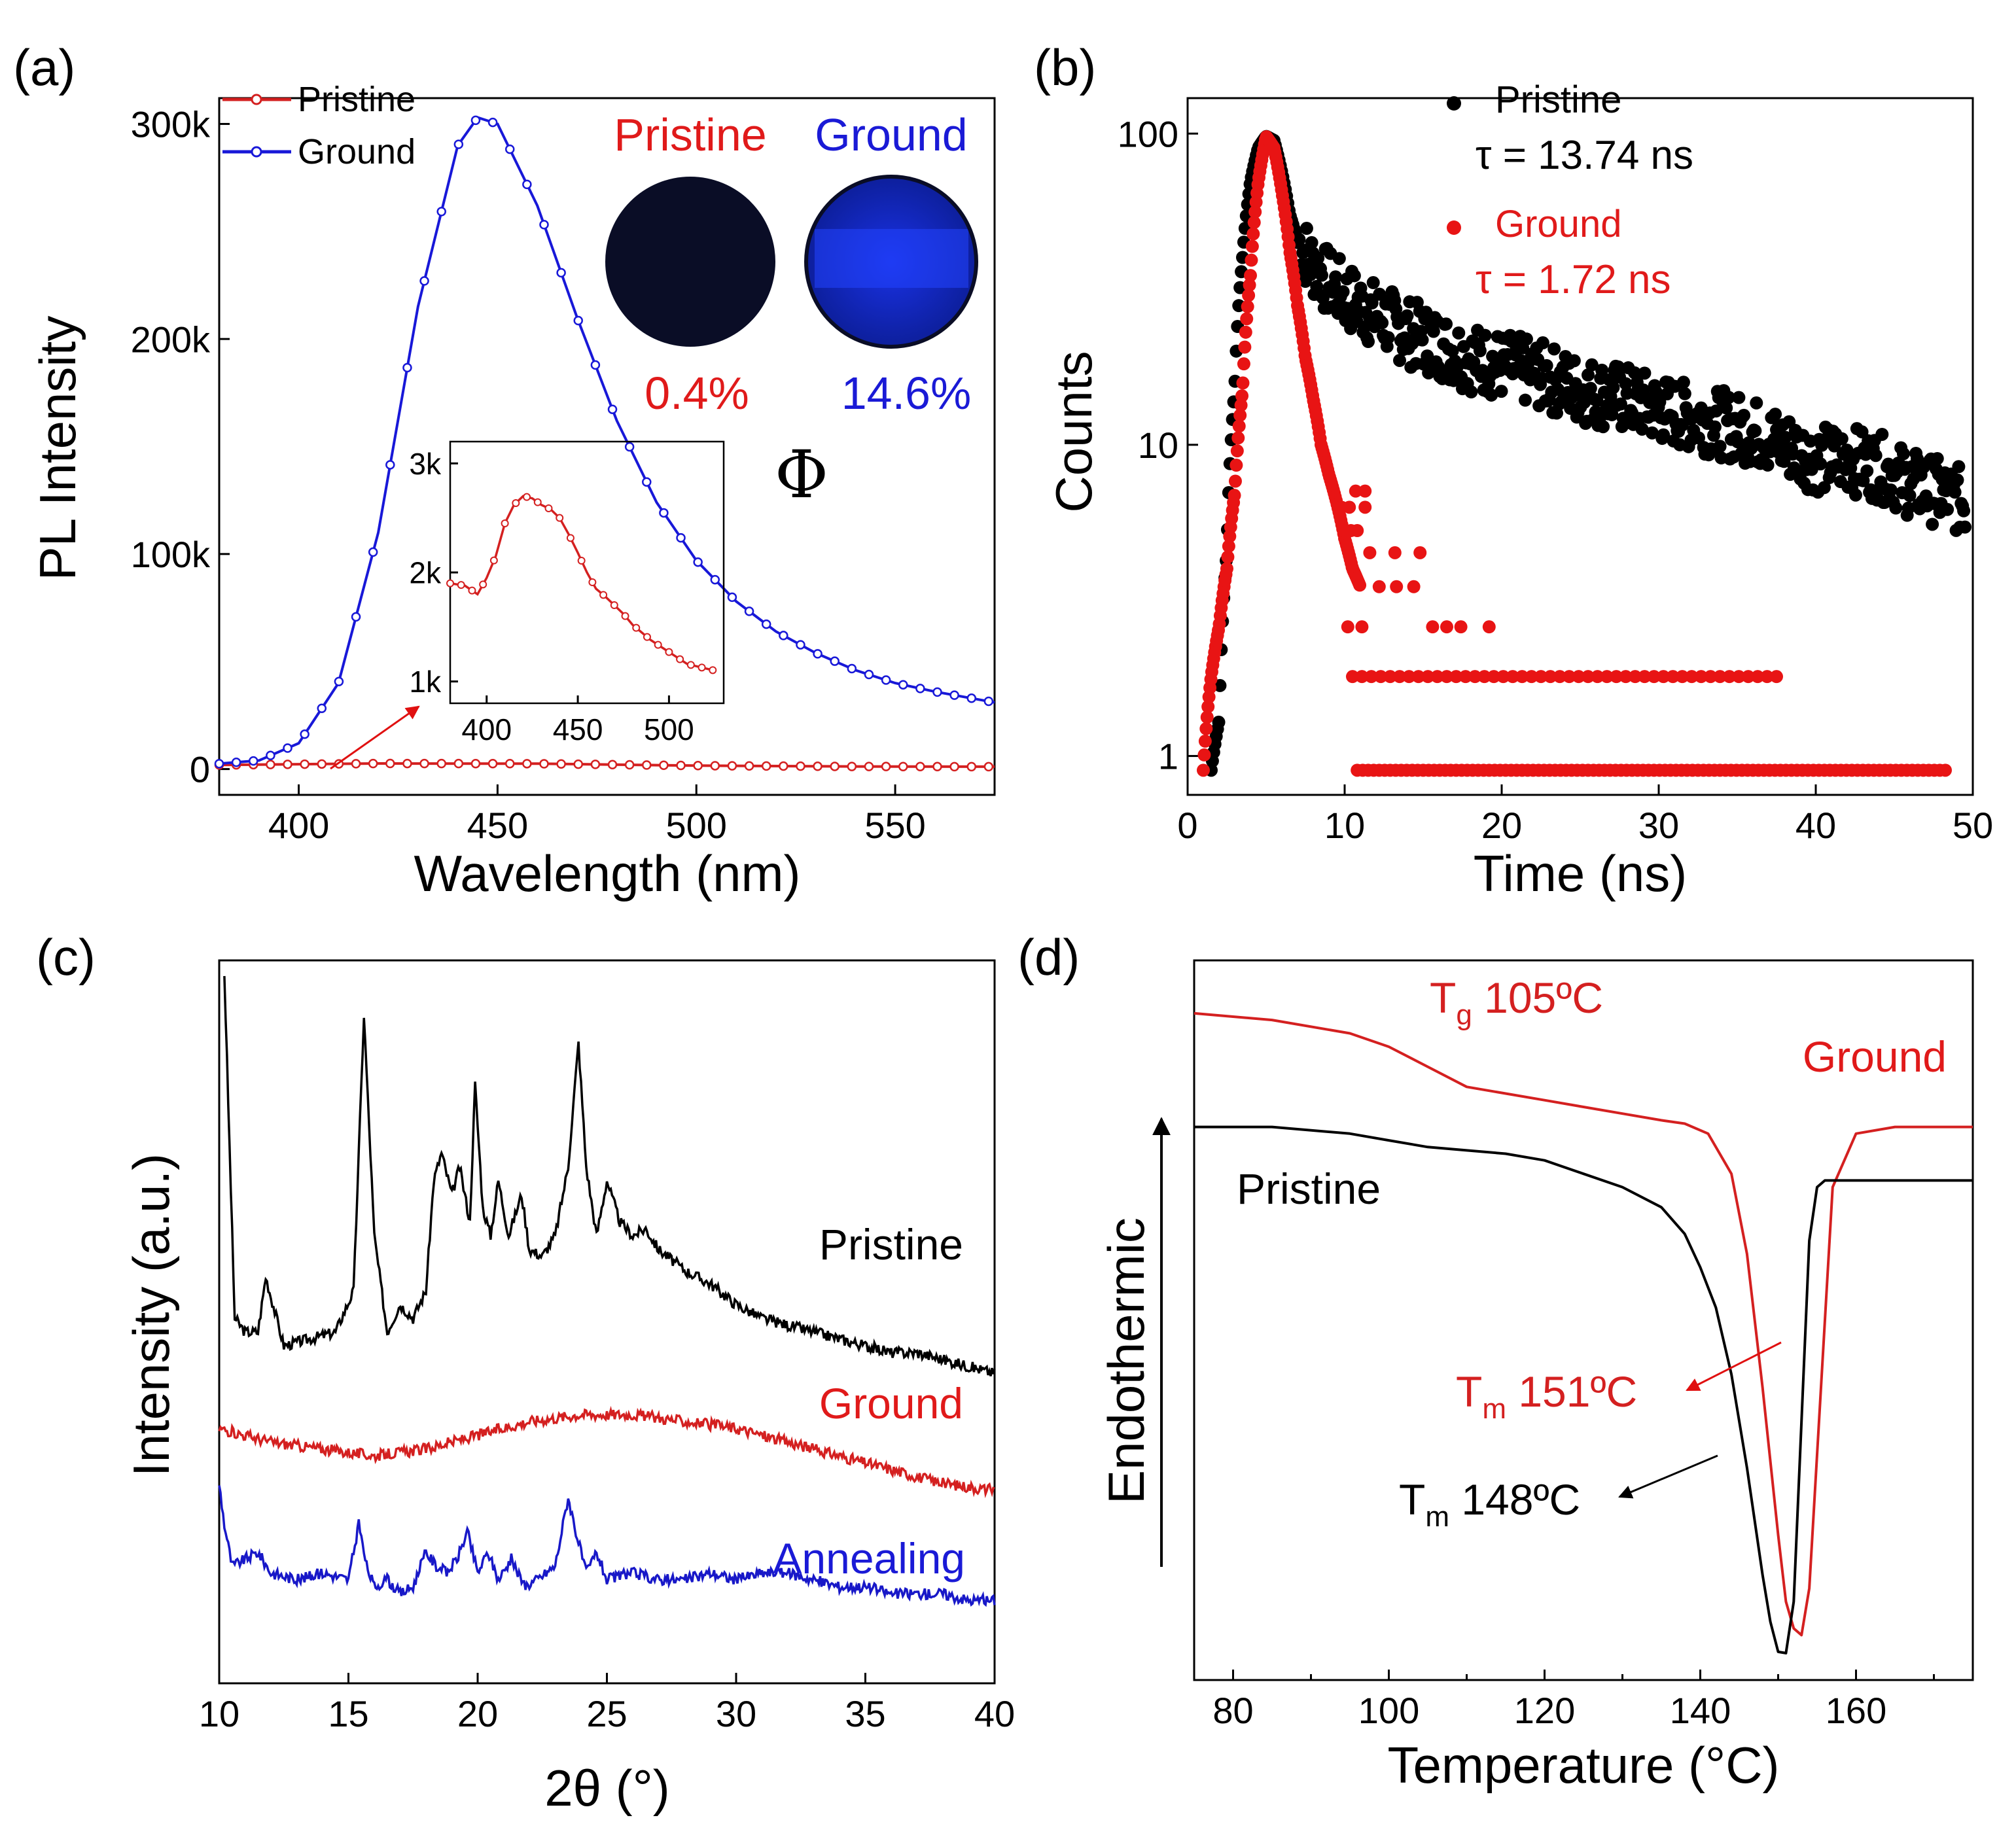  What do you see at coordinates (906, 393) in the screenshot?
I see `qy-ground: 14.6%` at bounding box center [906, 393].